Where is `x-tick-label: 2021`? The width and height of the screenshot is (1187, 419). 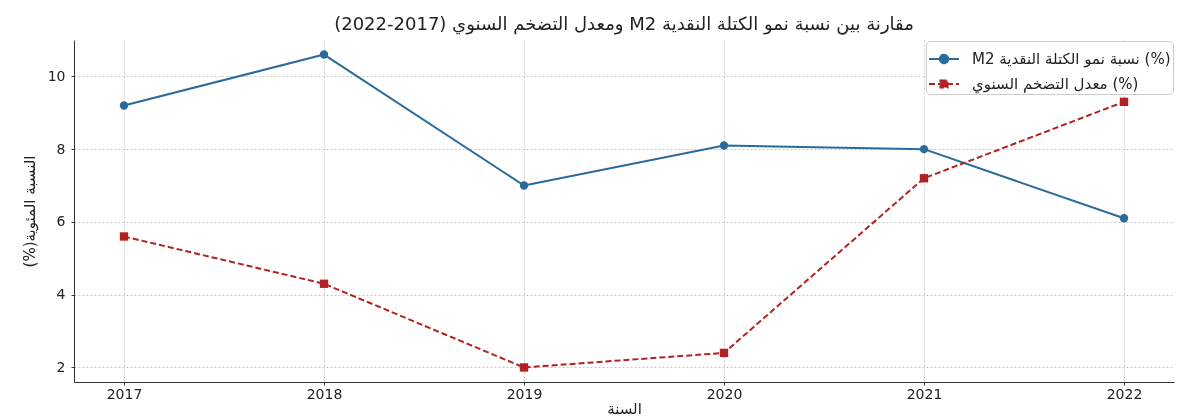 x-tick-label: 2021 is located at coordinates (924, 393).